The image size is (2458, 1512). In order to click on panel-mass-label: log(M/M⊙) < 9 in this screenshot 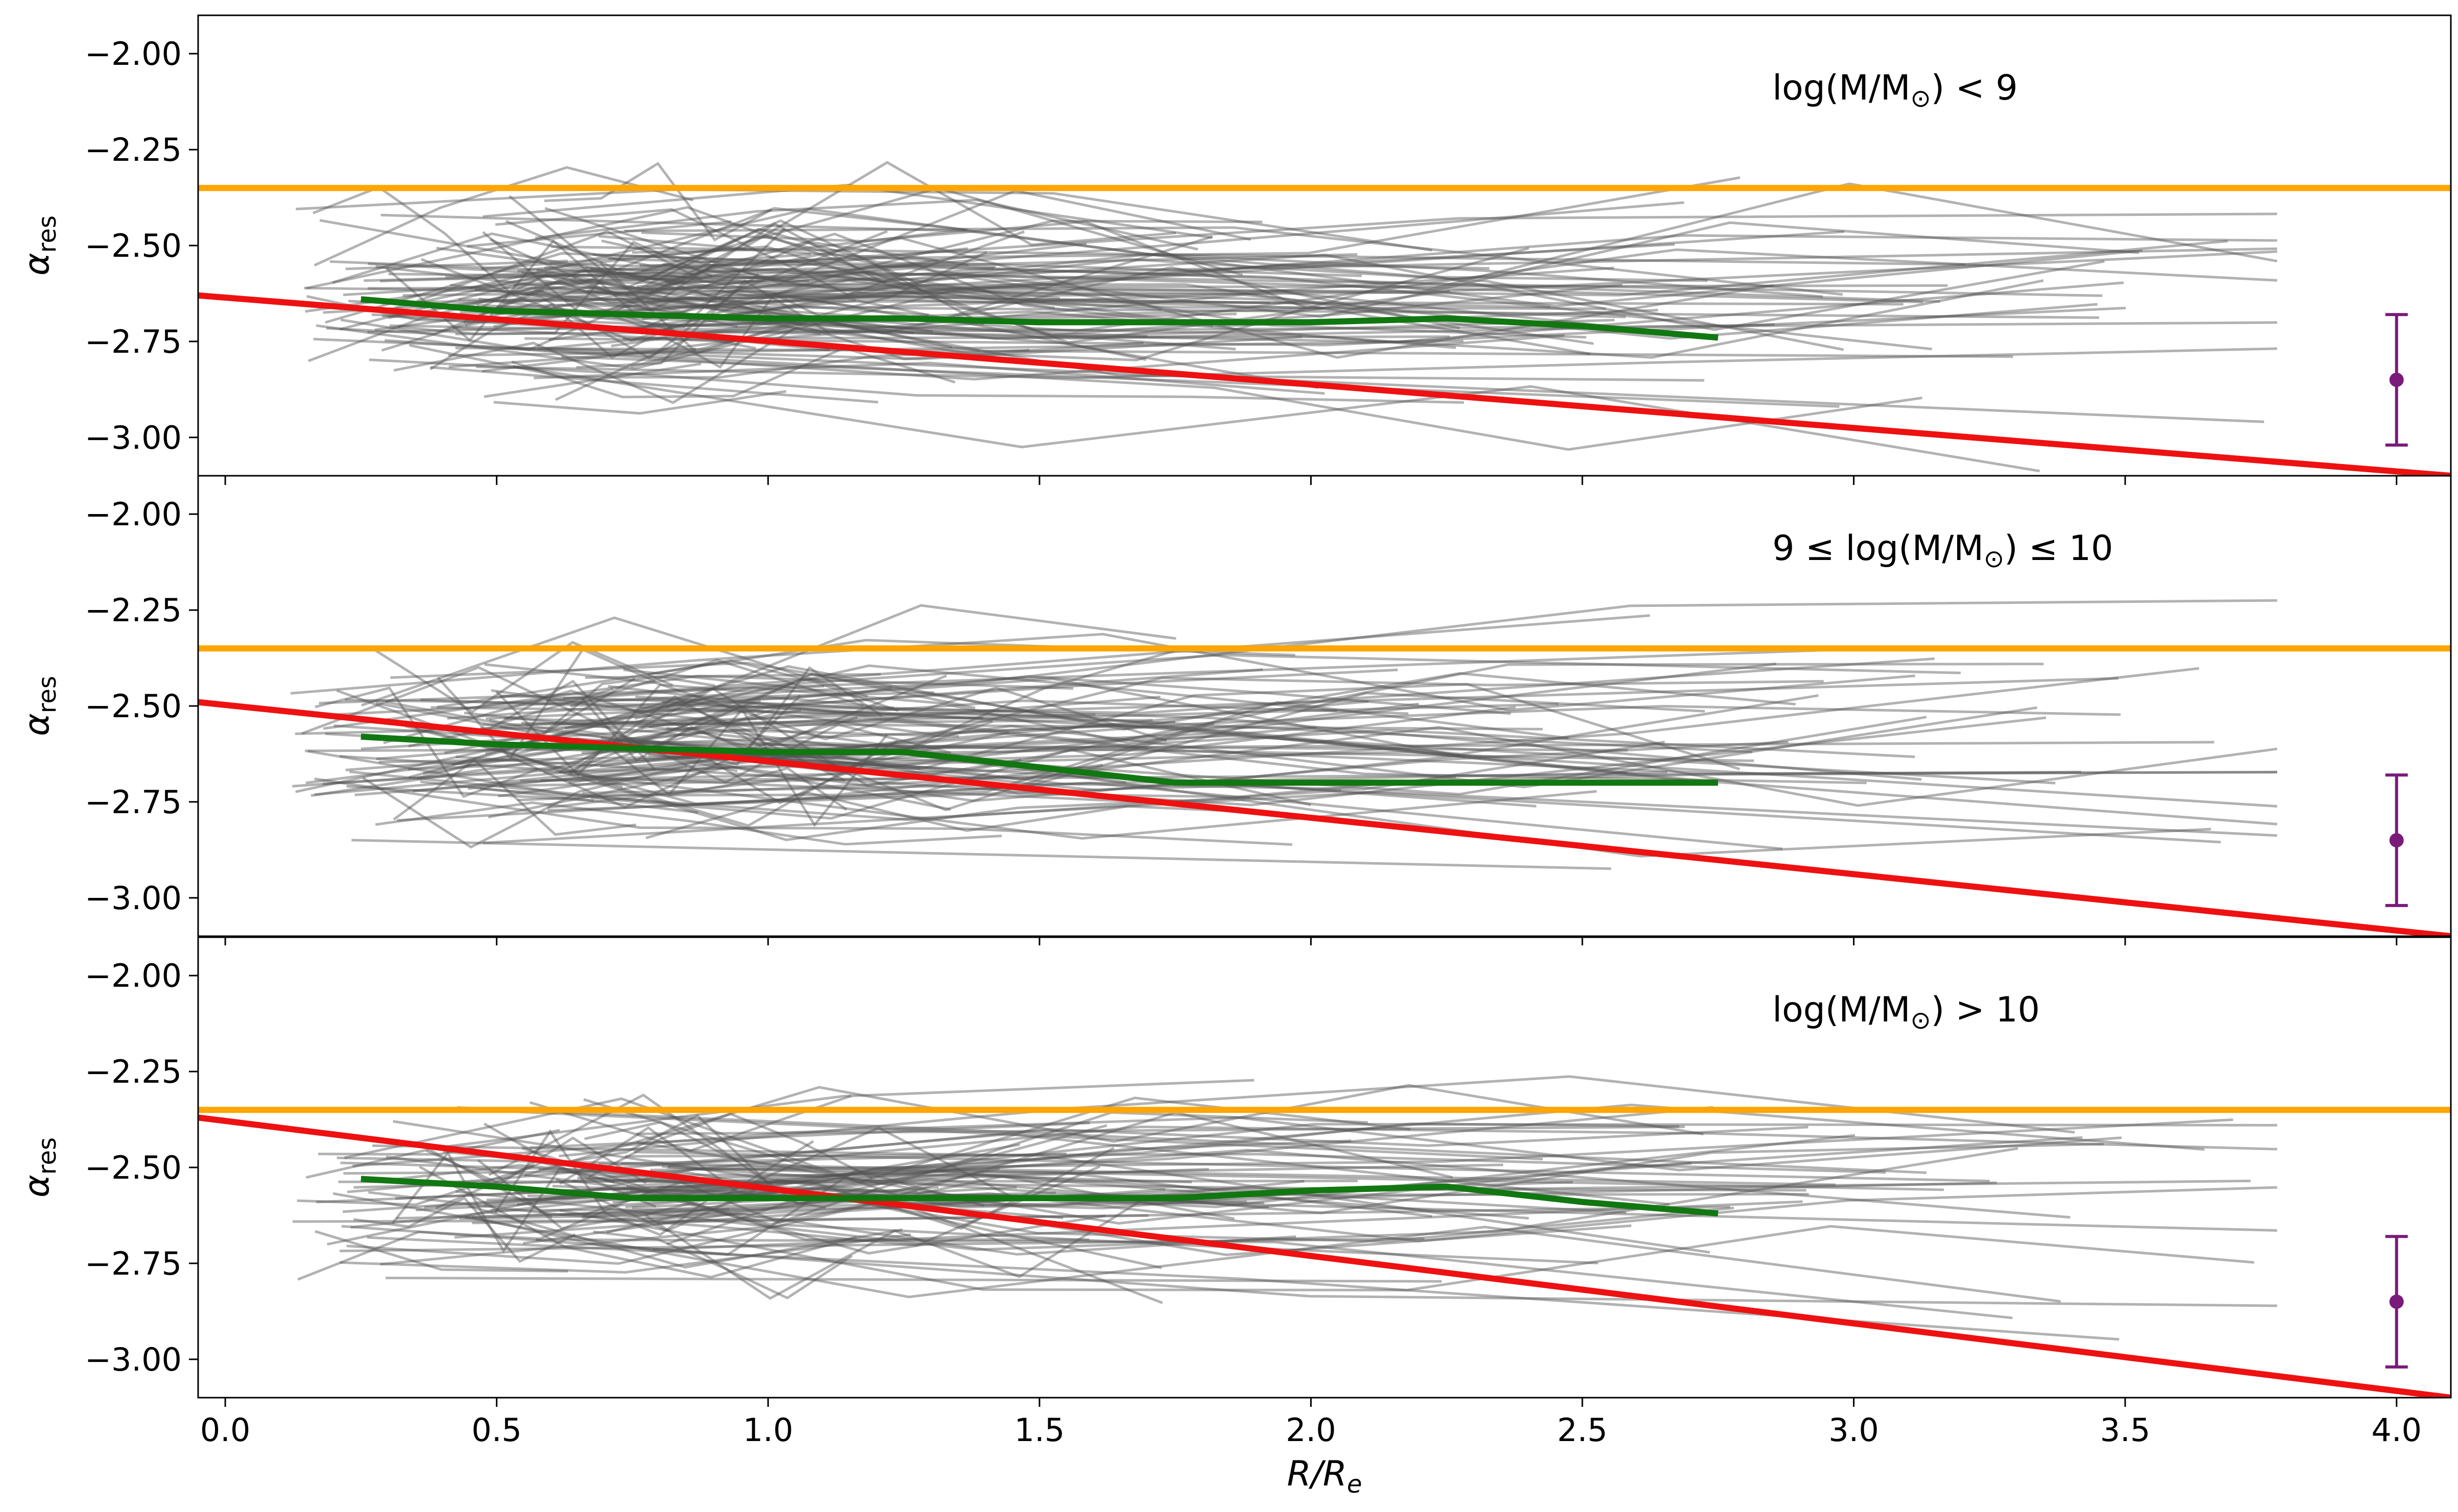, I will do `click(1895, 91)`.